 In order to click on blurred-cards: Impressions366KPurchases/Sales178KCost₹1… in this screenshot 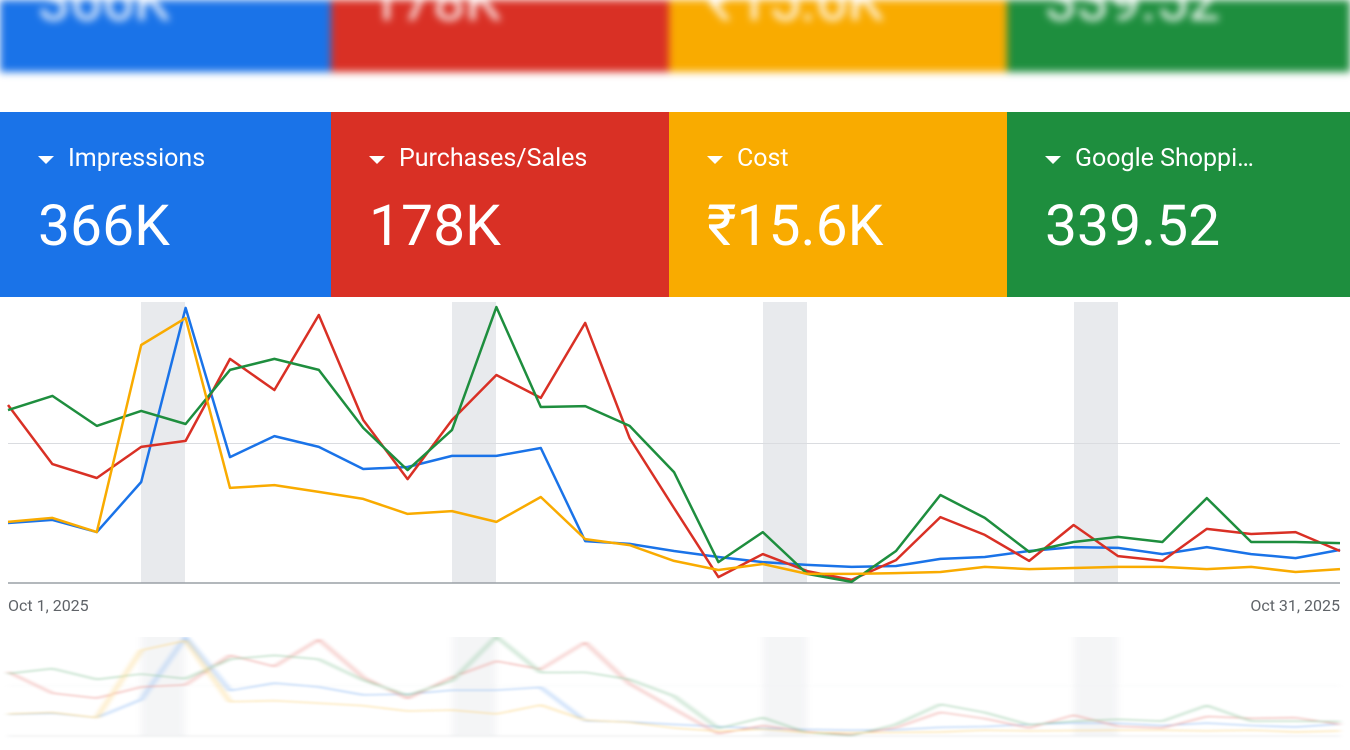, I will do `click(675, 36)`.